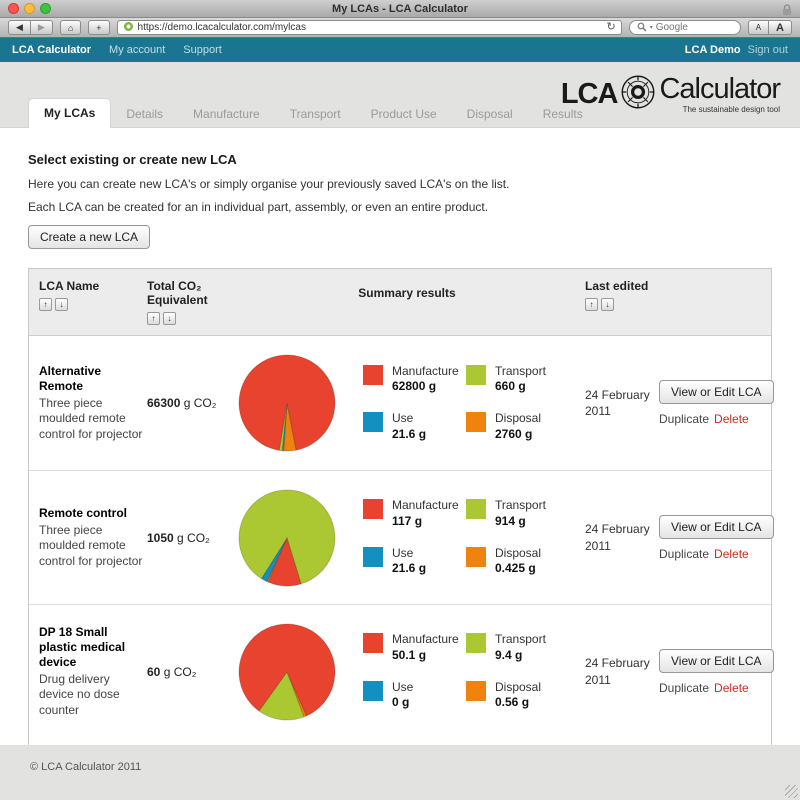  Describe the element at coordinates (61, 304) in the screenshot. I see `sort-name-desc-button: ↓` at that location.